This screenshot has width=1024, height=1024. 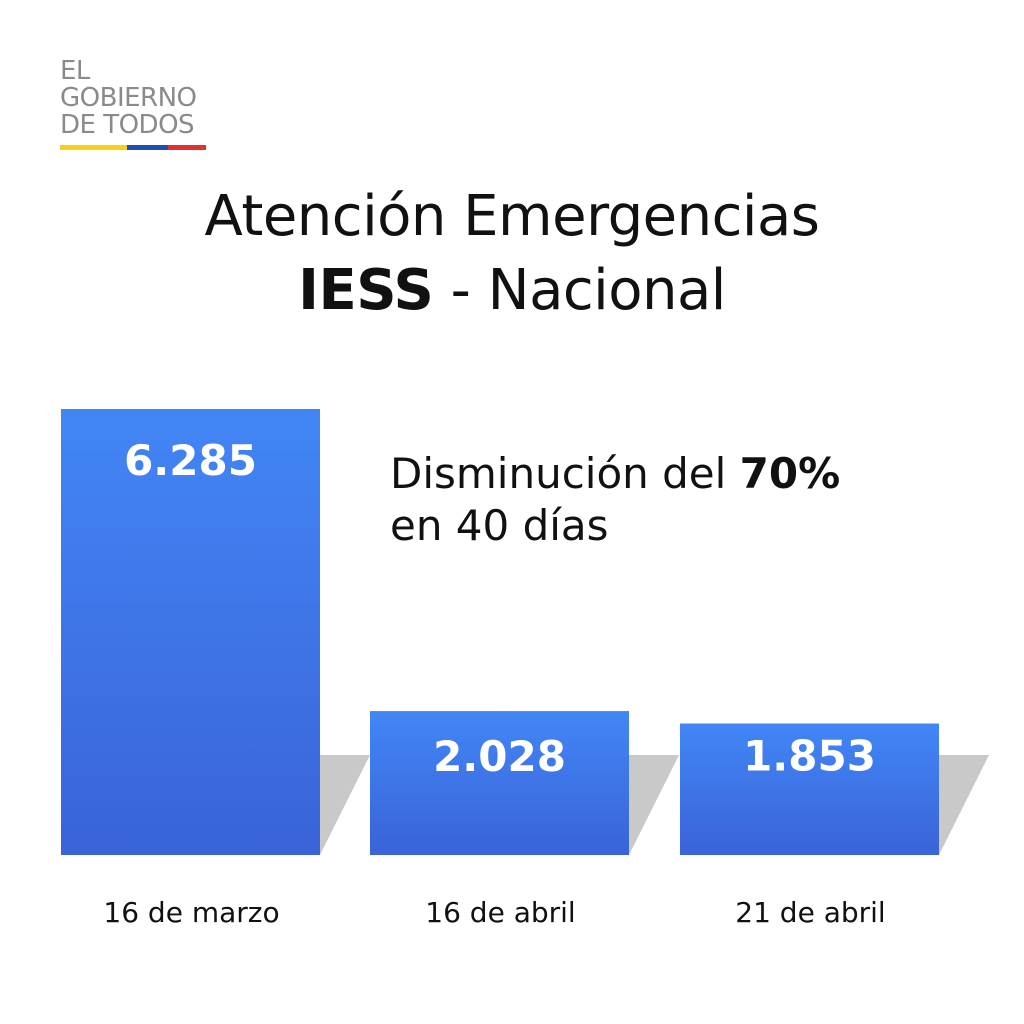 I want to click on category-label: 16 de marzo, so click(x=191, y=912).